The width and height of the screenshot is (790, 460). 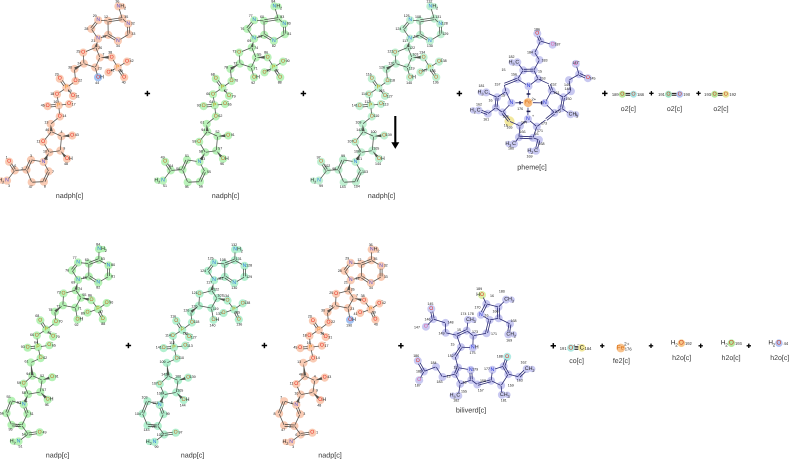 I want to click on svg-text: 56, so click(x=2, y=414).